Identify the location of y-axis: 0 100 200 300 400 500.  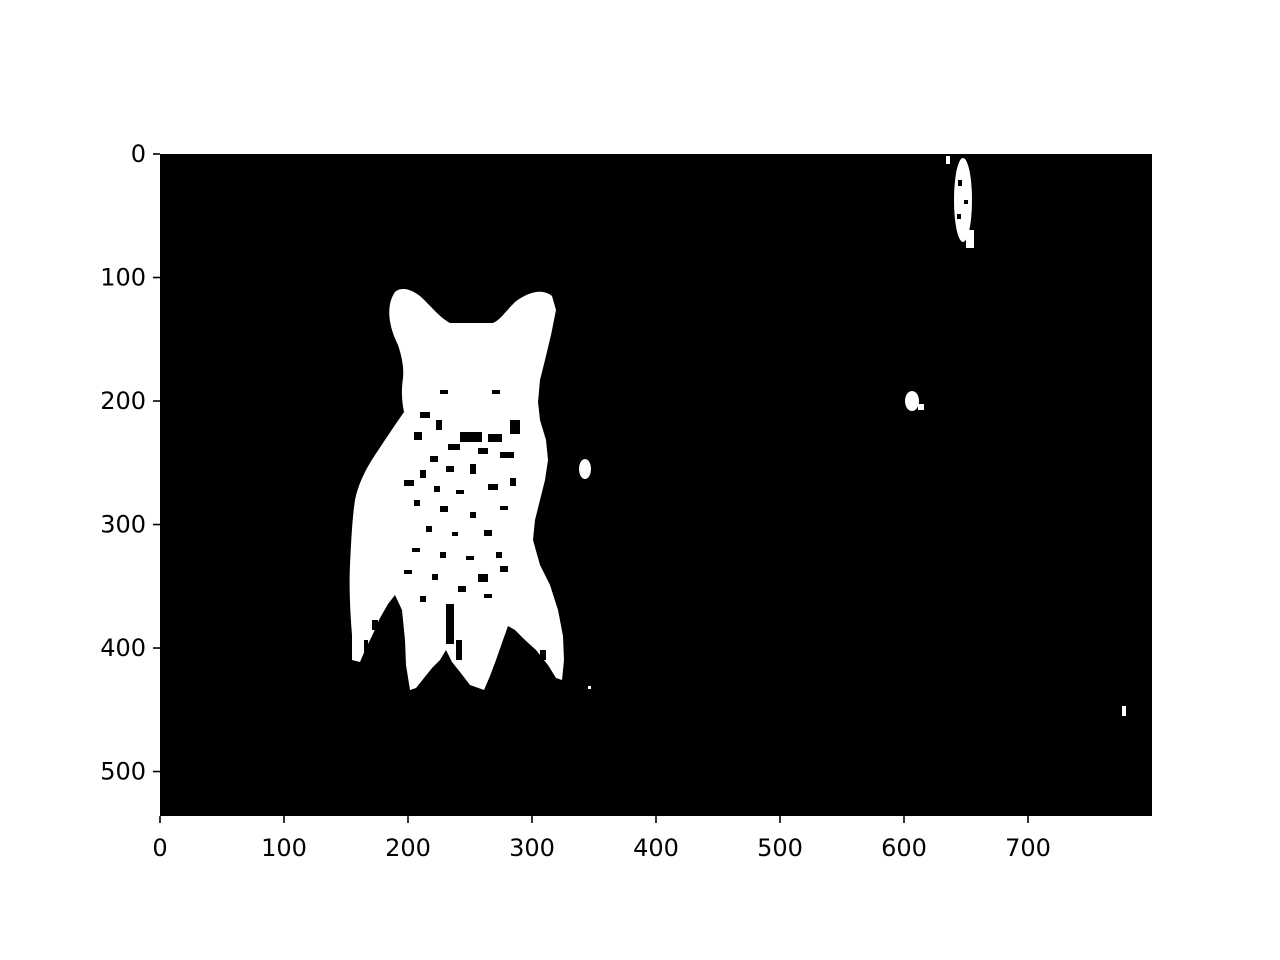
(130, 463).